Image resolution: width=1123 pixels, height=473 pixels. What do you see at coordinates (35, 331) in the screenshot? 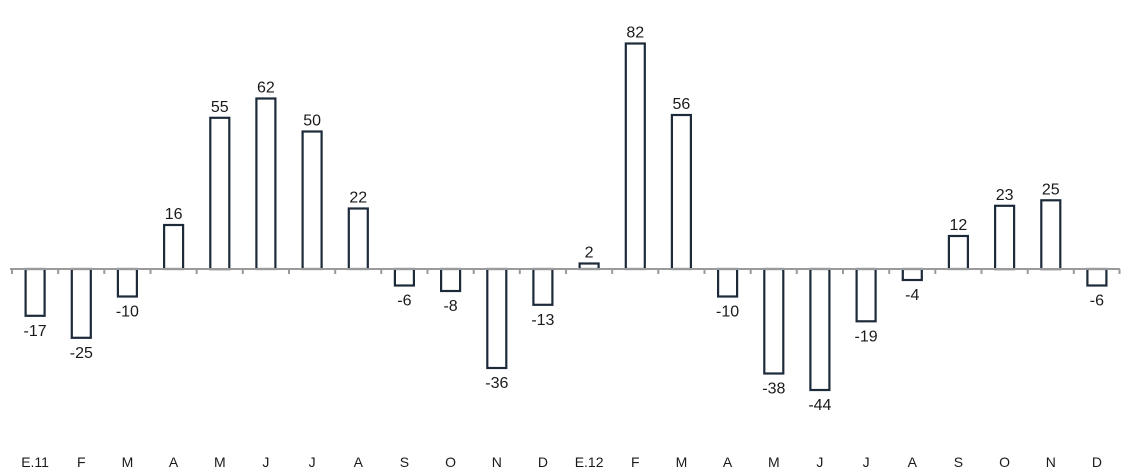
I see `data-label: -17` at bounding box center [35, 331].